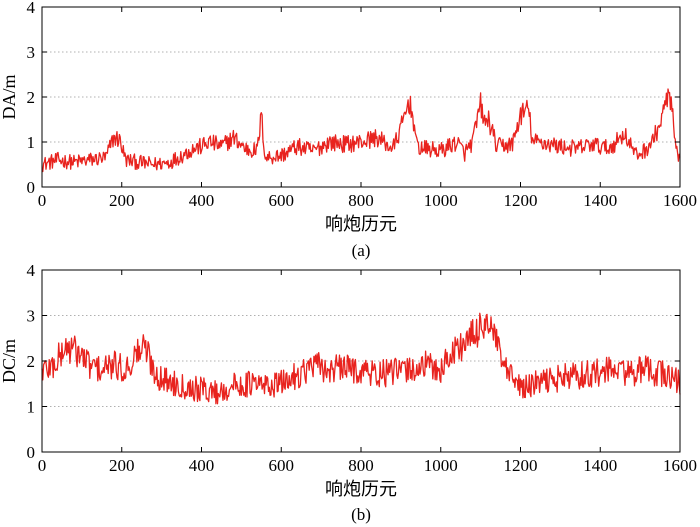 This screenshot has height=527, width=700. Describe the element at coordinates (361, 514) in the screenshot. I see `panel-caption: (b)` at that location.